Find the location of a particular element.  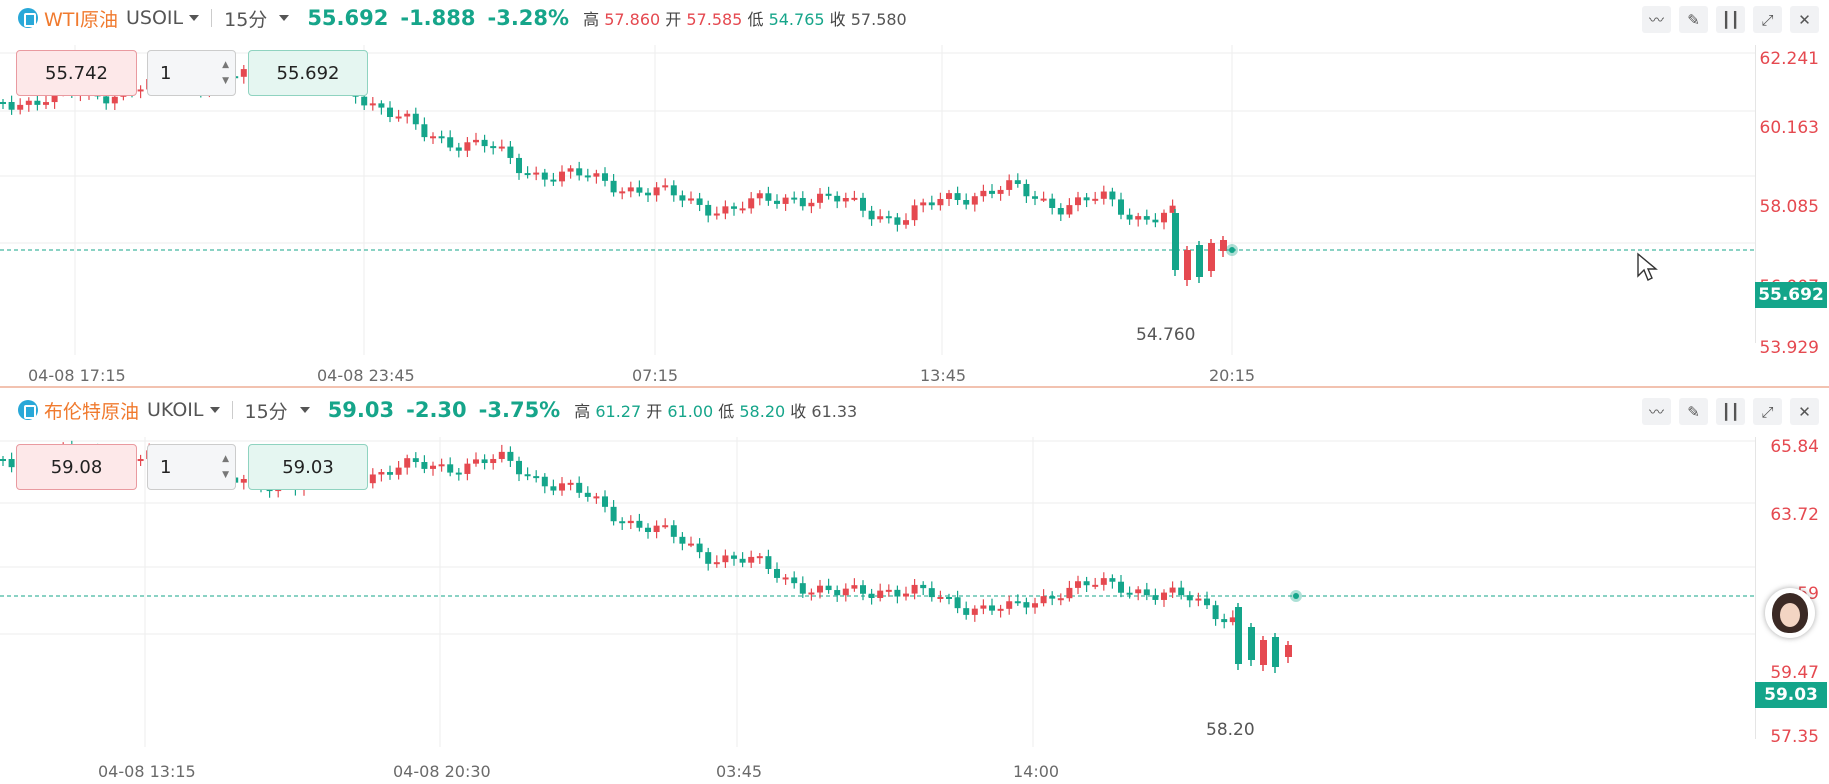

sell-button: 59.08 is located at coordinates (76, 467).